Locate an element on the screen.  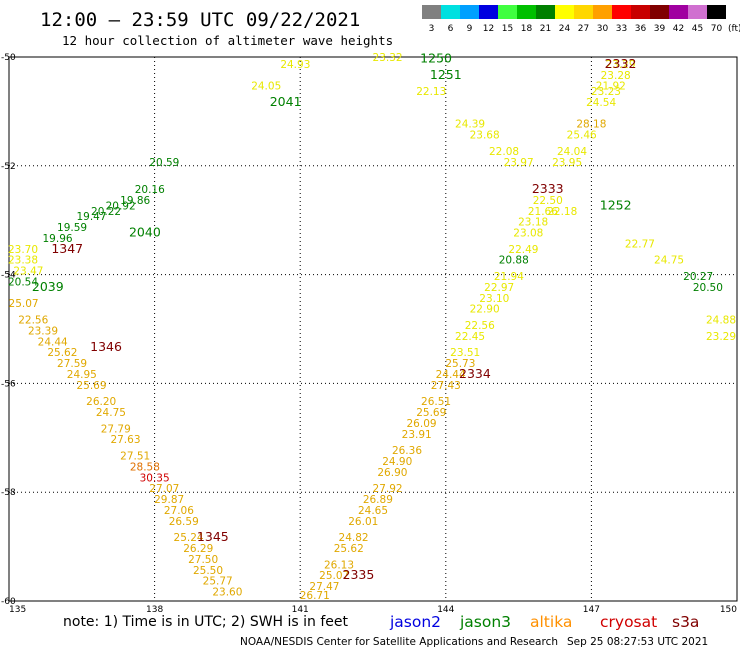
wave-height-label: 26.13 is located at coordinates (339, 565).